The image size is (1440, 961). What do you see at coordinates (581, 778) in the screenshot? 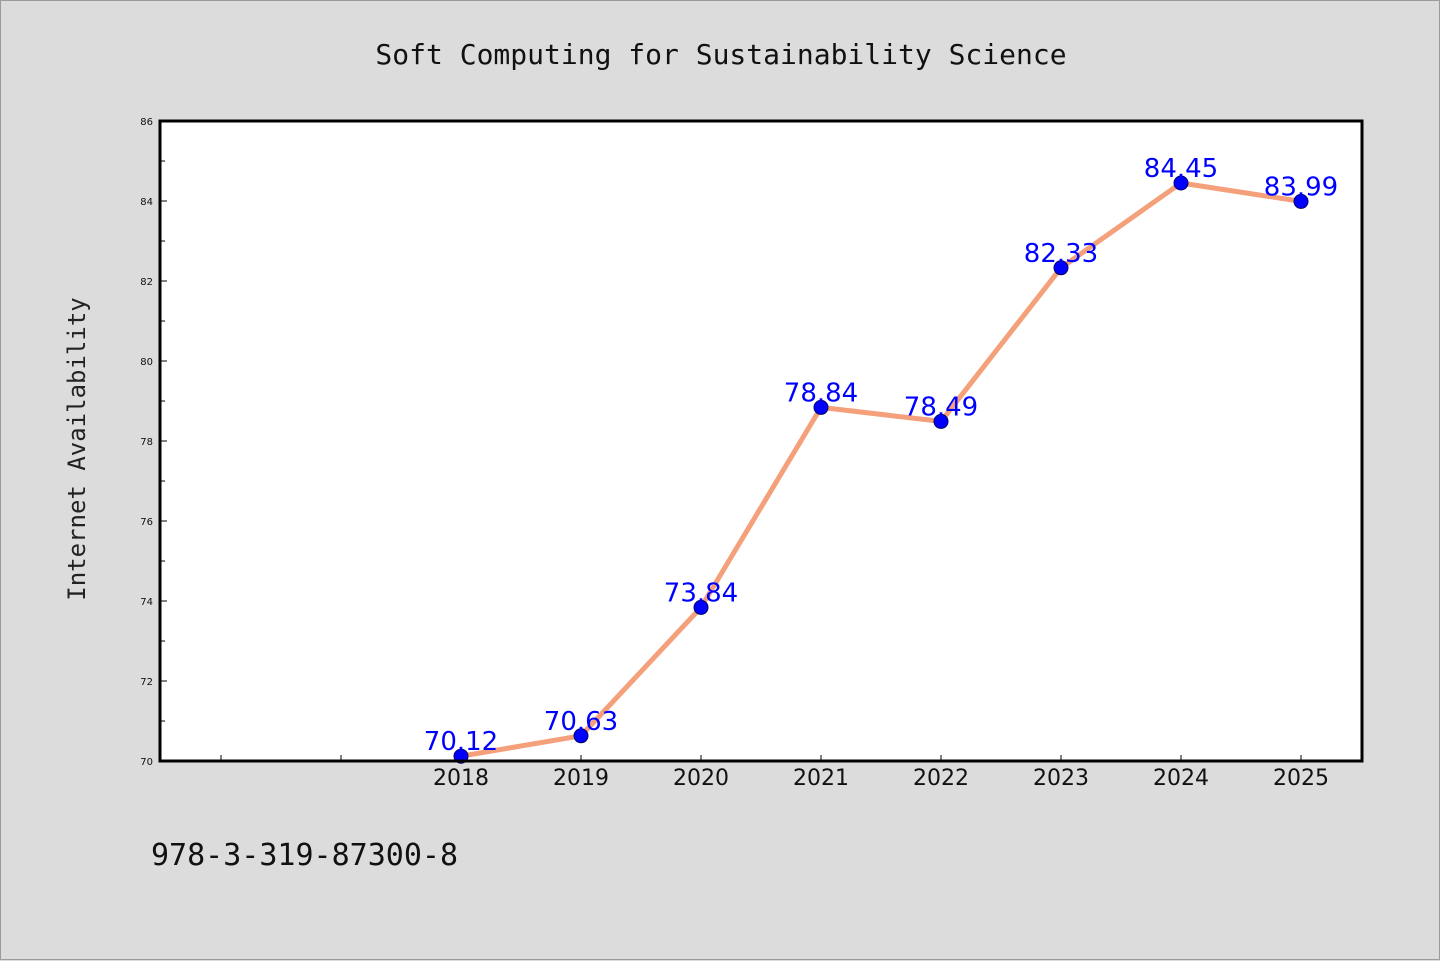
I see `x-tick-label: 2019` at bounding box center [581, 778].